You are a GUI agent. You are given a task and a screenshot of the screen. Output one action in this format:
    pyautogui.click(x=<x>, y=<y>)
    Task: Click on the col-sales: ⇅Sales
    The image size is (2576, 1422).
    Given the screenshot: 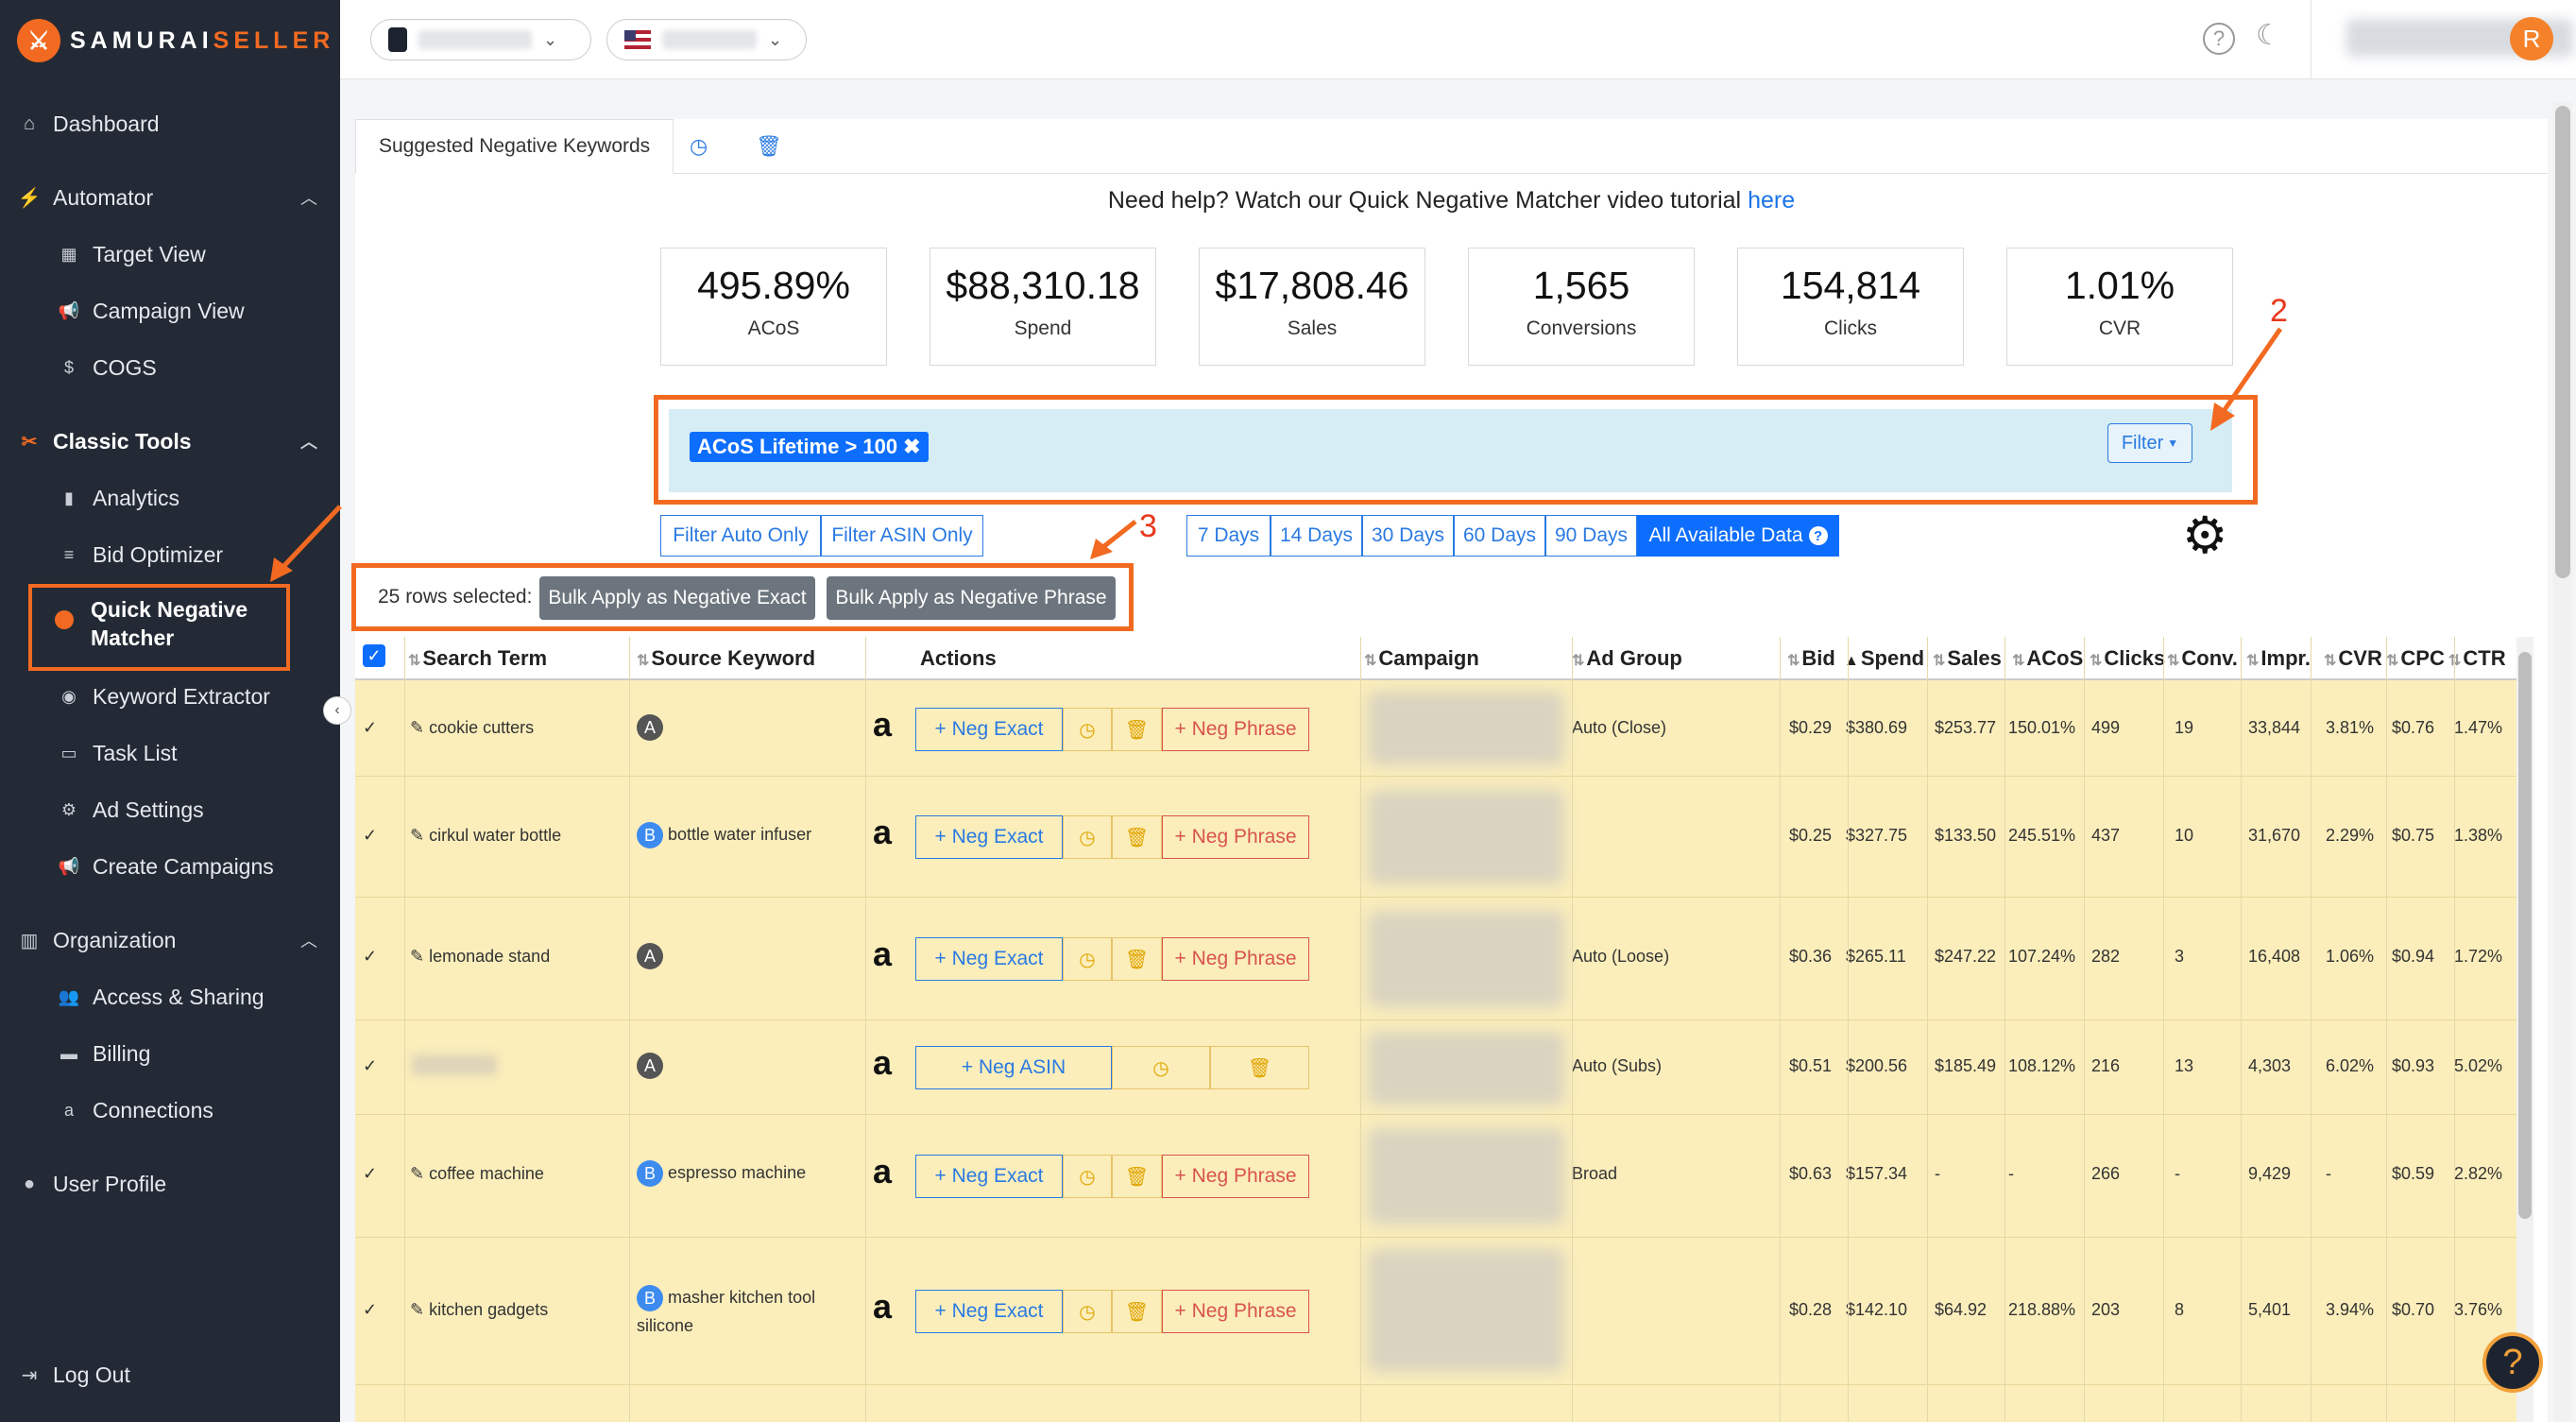 What is the action you would take?
    pyautogui.click(x=1968, y=658)
    